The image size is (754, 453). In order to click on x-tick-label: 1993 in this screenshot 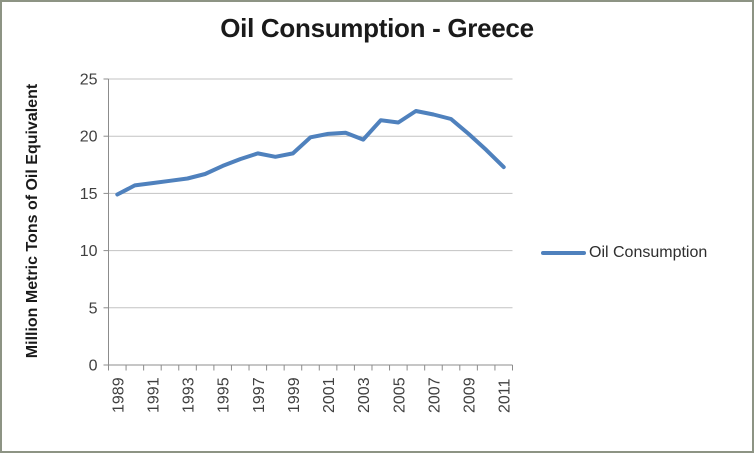, I will do `click(189, 395)`.